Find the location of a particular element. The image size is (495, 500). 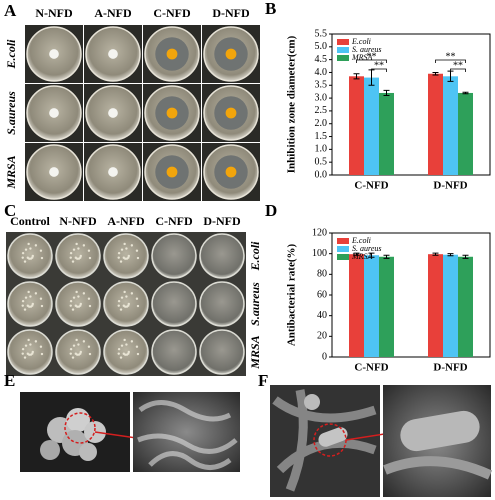

y-tick-label: 60 is located at coordinates (322, 294).